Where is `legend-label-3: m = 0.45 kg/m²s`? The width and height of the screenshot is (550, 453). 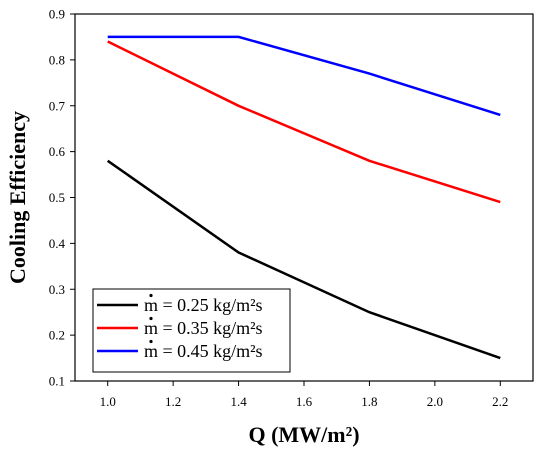
legend-label-3: m = 0.45 kg/m²s is located at coordinates (203, 351).